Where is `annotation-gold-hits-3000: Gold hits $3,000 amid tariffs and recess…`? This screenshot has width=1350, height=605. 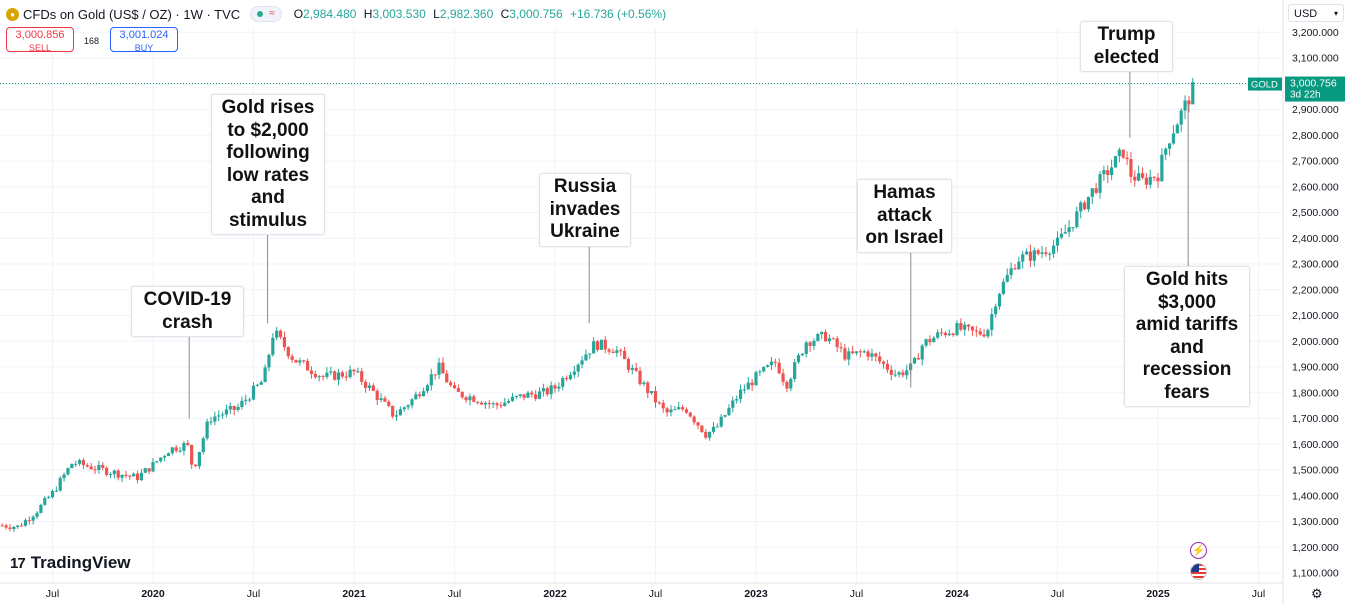
annotation-gold-hits-3000: Gold hits $3,000 amid tariffs and recess… is located at coordinates (1187, 336).